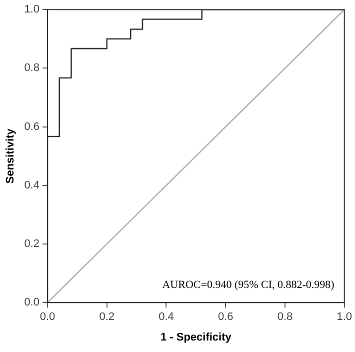  I want to click on y-tick-label: 0.4, so click(32, 185).